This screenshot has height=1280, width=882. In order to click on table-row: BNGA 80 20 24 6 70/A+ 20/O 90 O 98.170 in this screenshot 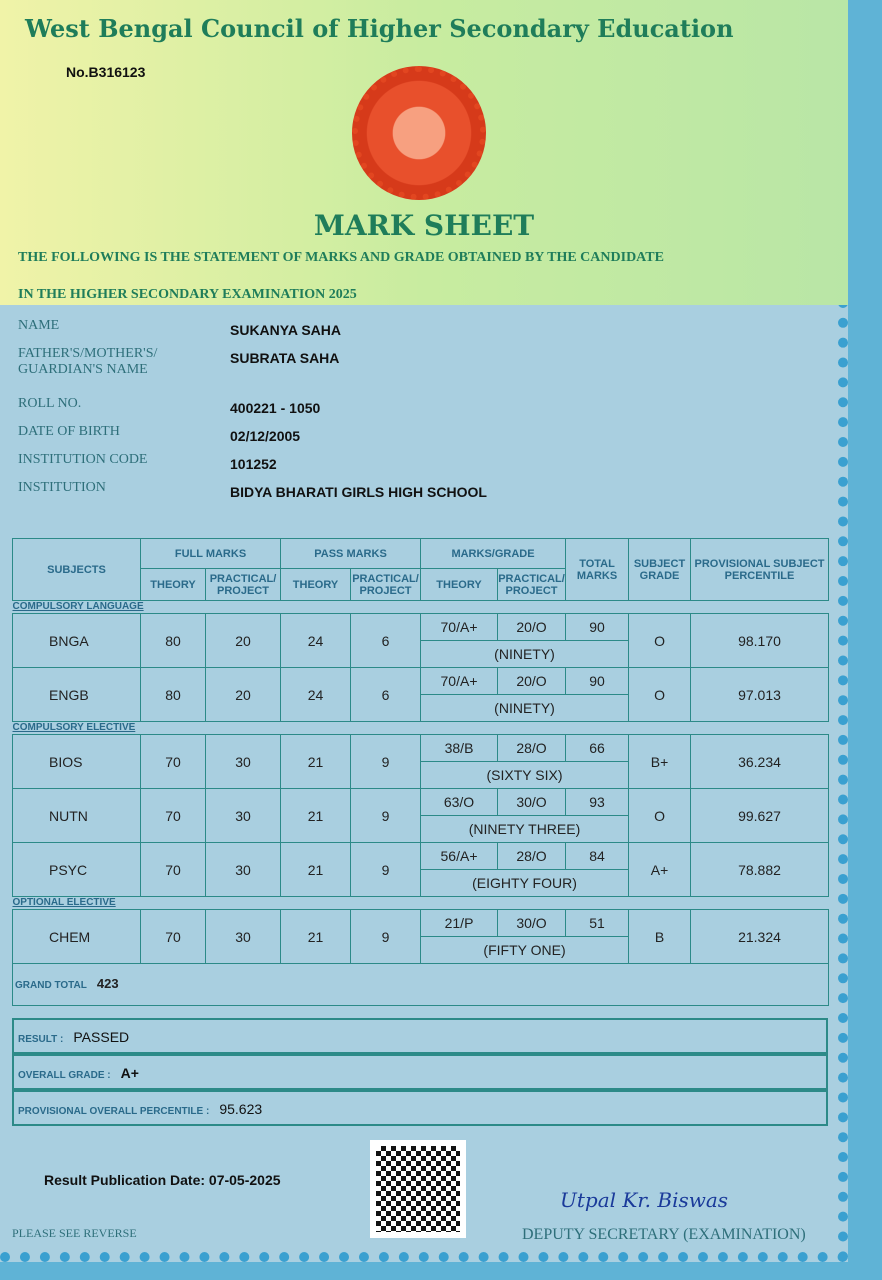, I will do `click(421, 640)`.